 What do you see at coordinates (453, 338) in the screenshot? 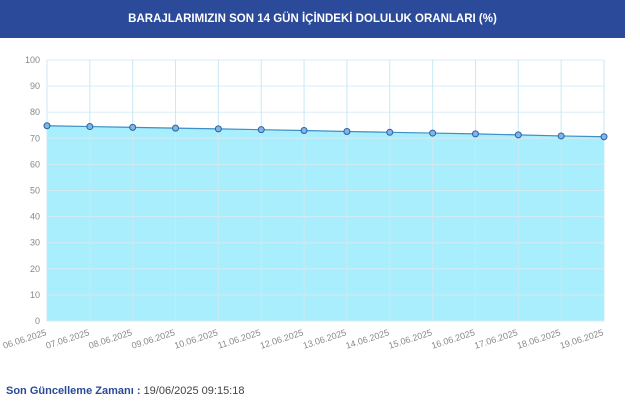
I see `x-tick-label: 16.06.2025` at bounding box center [453, 338].